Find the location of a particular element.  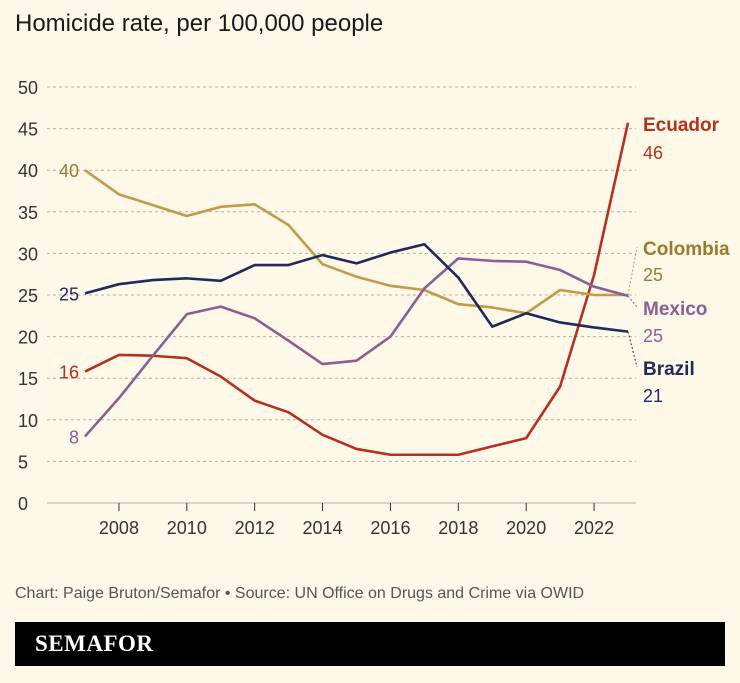

y-tick-label: 0 is located at coordinates (23, 504).